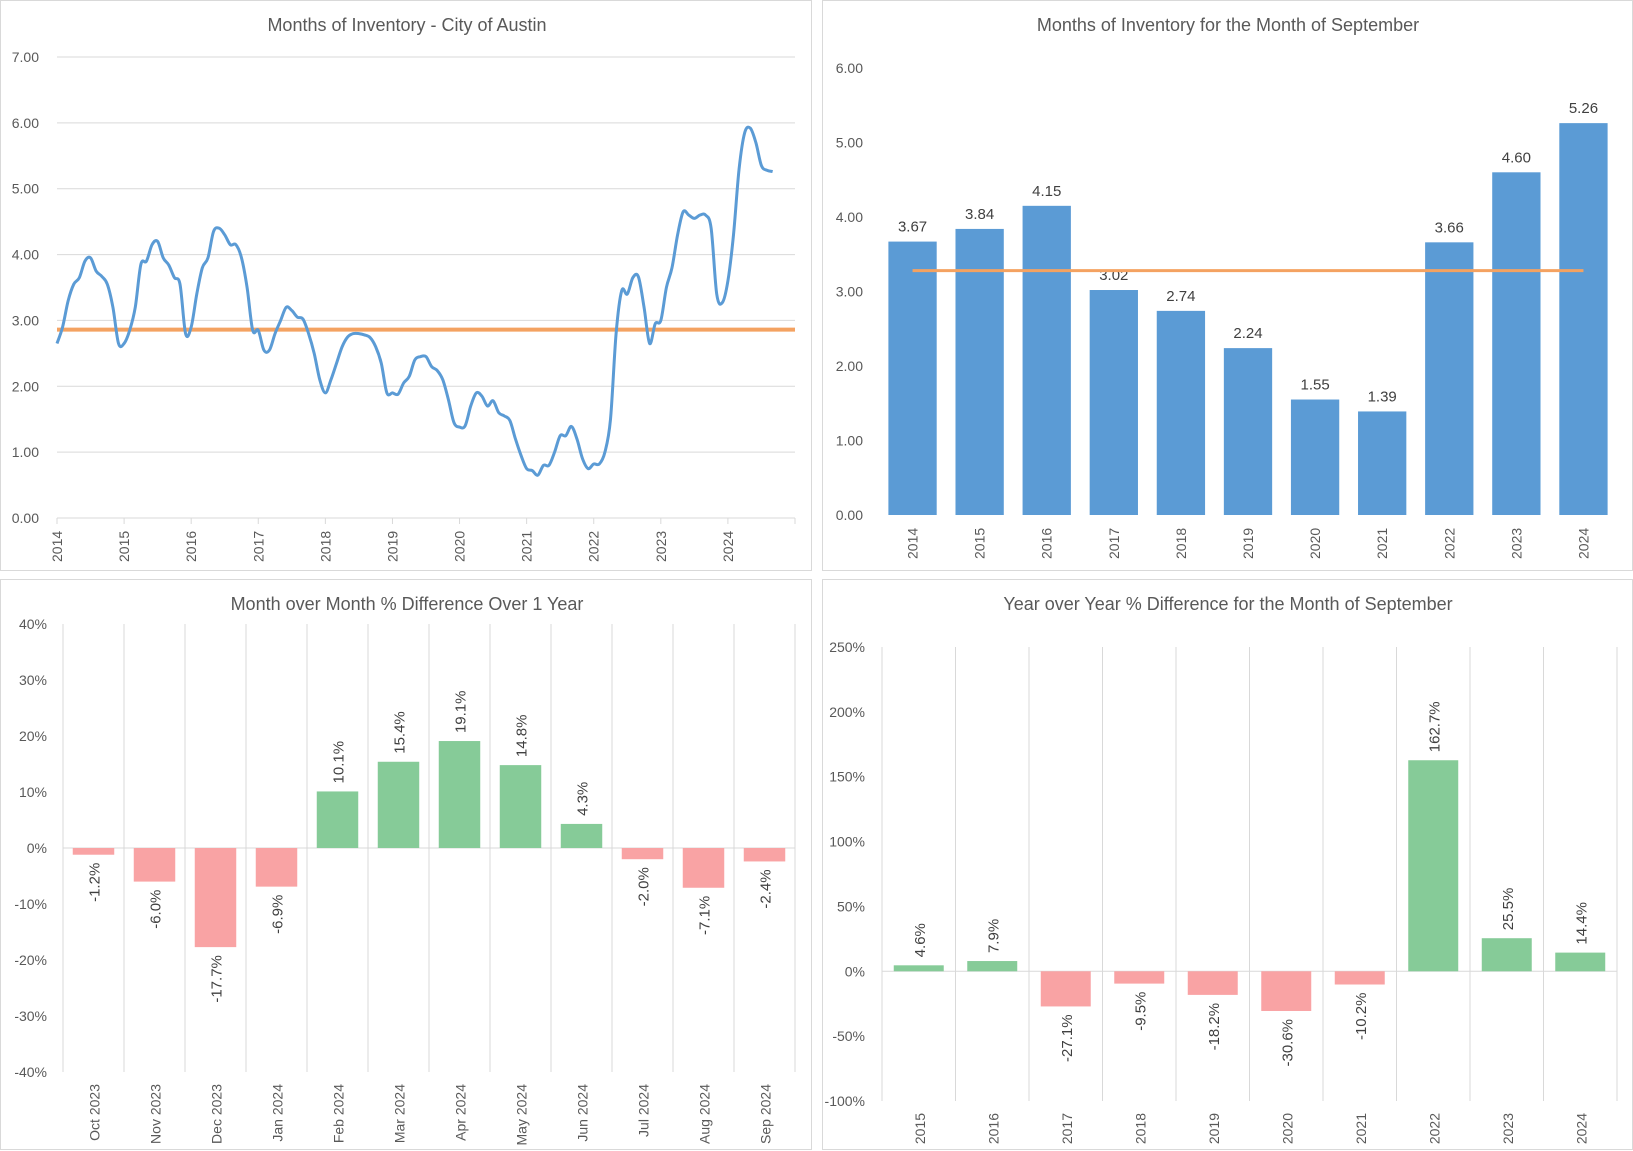 This screenshot has width=1633, height=1151. I want to click on x-tick-label: Sep 2024, so click(766, 1114).